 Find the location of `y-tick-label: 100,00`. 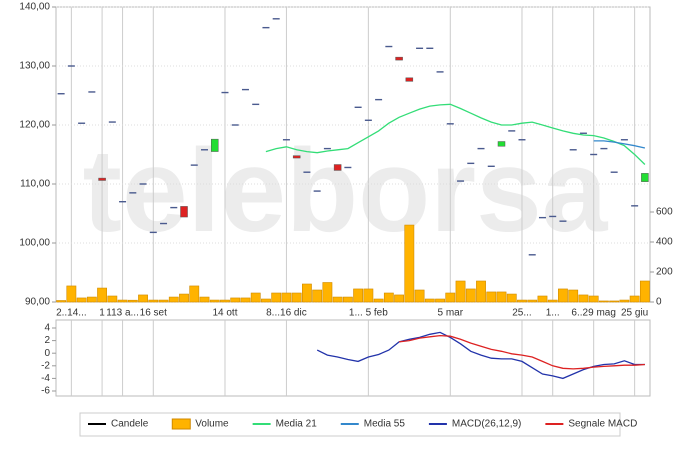

y-tick-label: 100,00 is located at coordinates (34, 243).